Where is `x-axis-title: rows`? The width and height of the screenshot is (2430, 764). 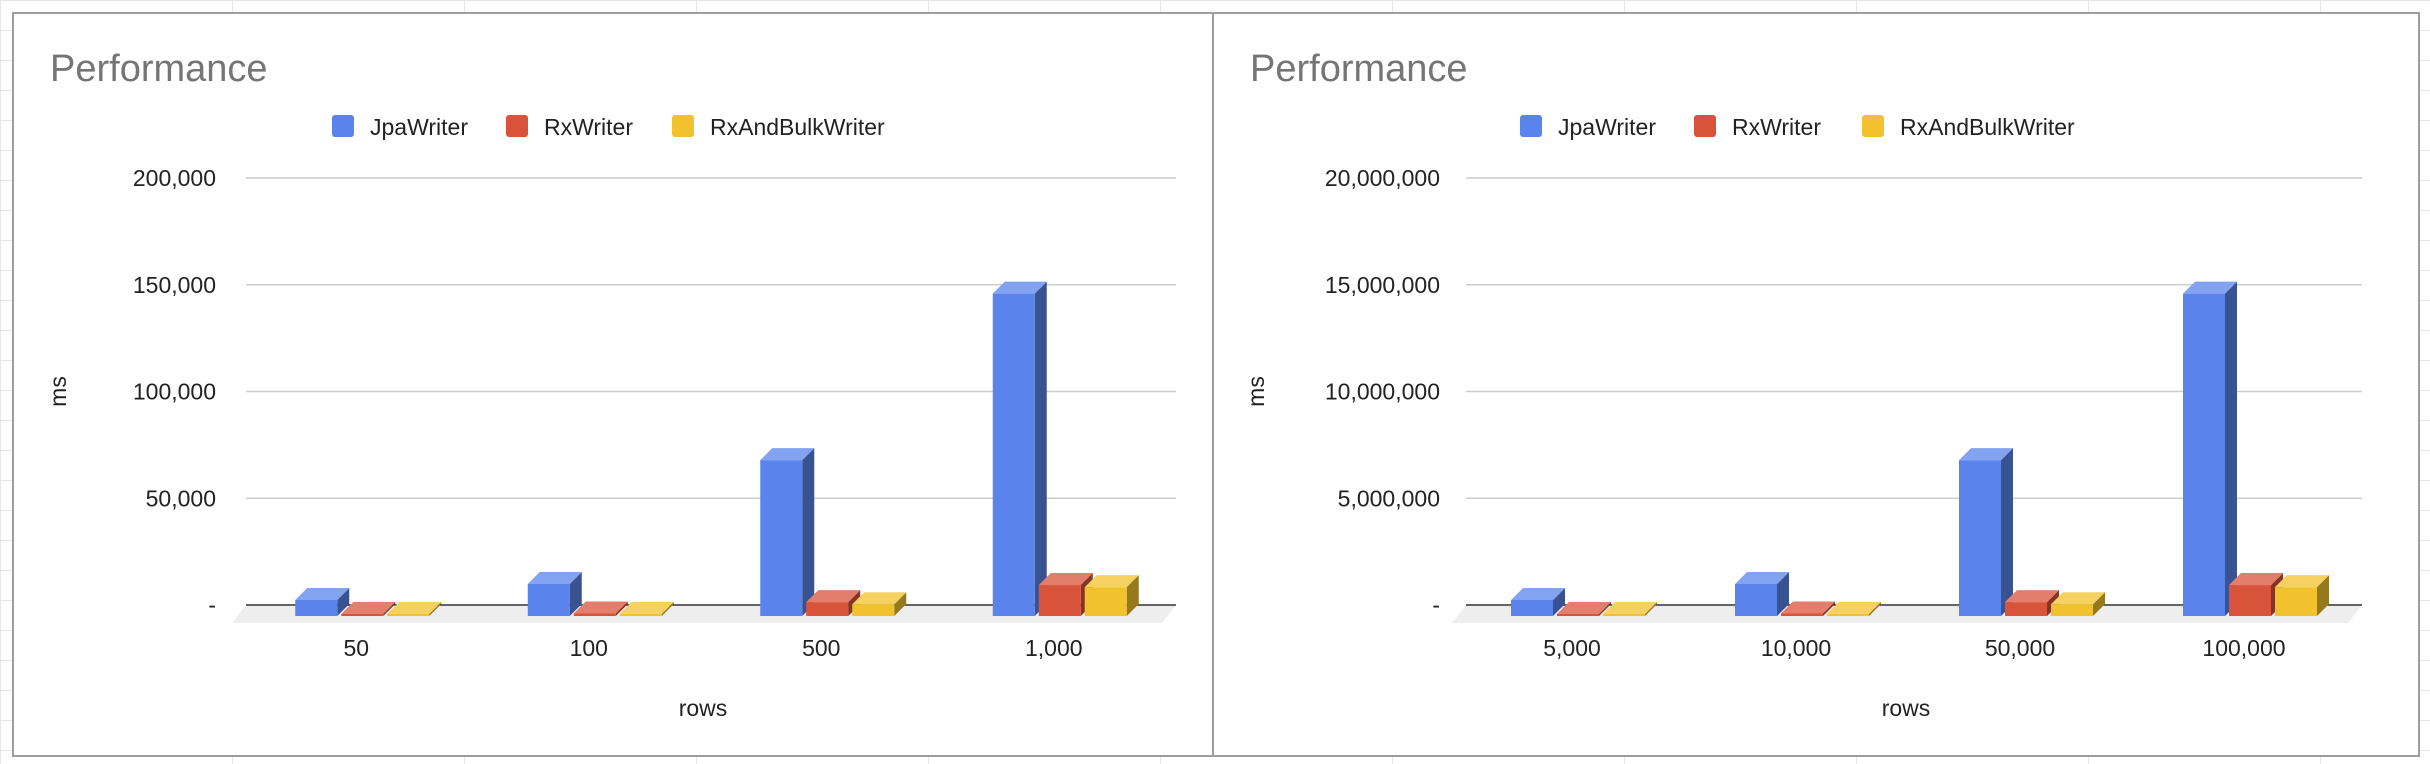 x-axis-title: rows is located at coordinates (703, 708).